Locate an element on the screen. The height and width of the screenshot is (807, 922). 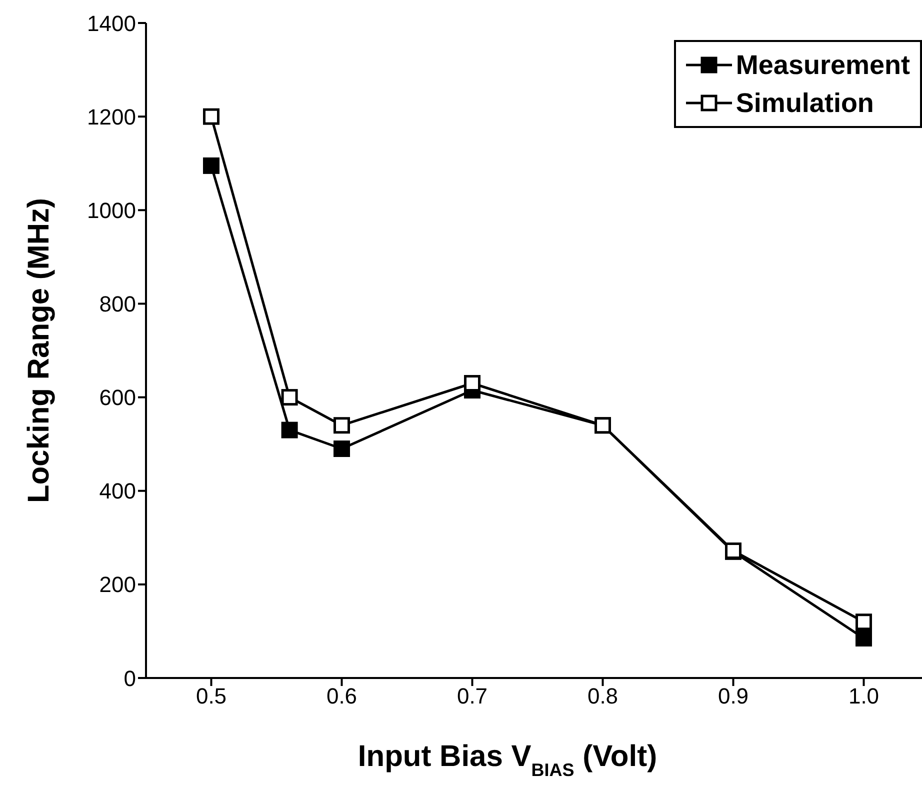
y-tick-label: 1400 is located at coordinates (111, 23).